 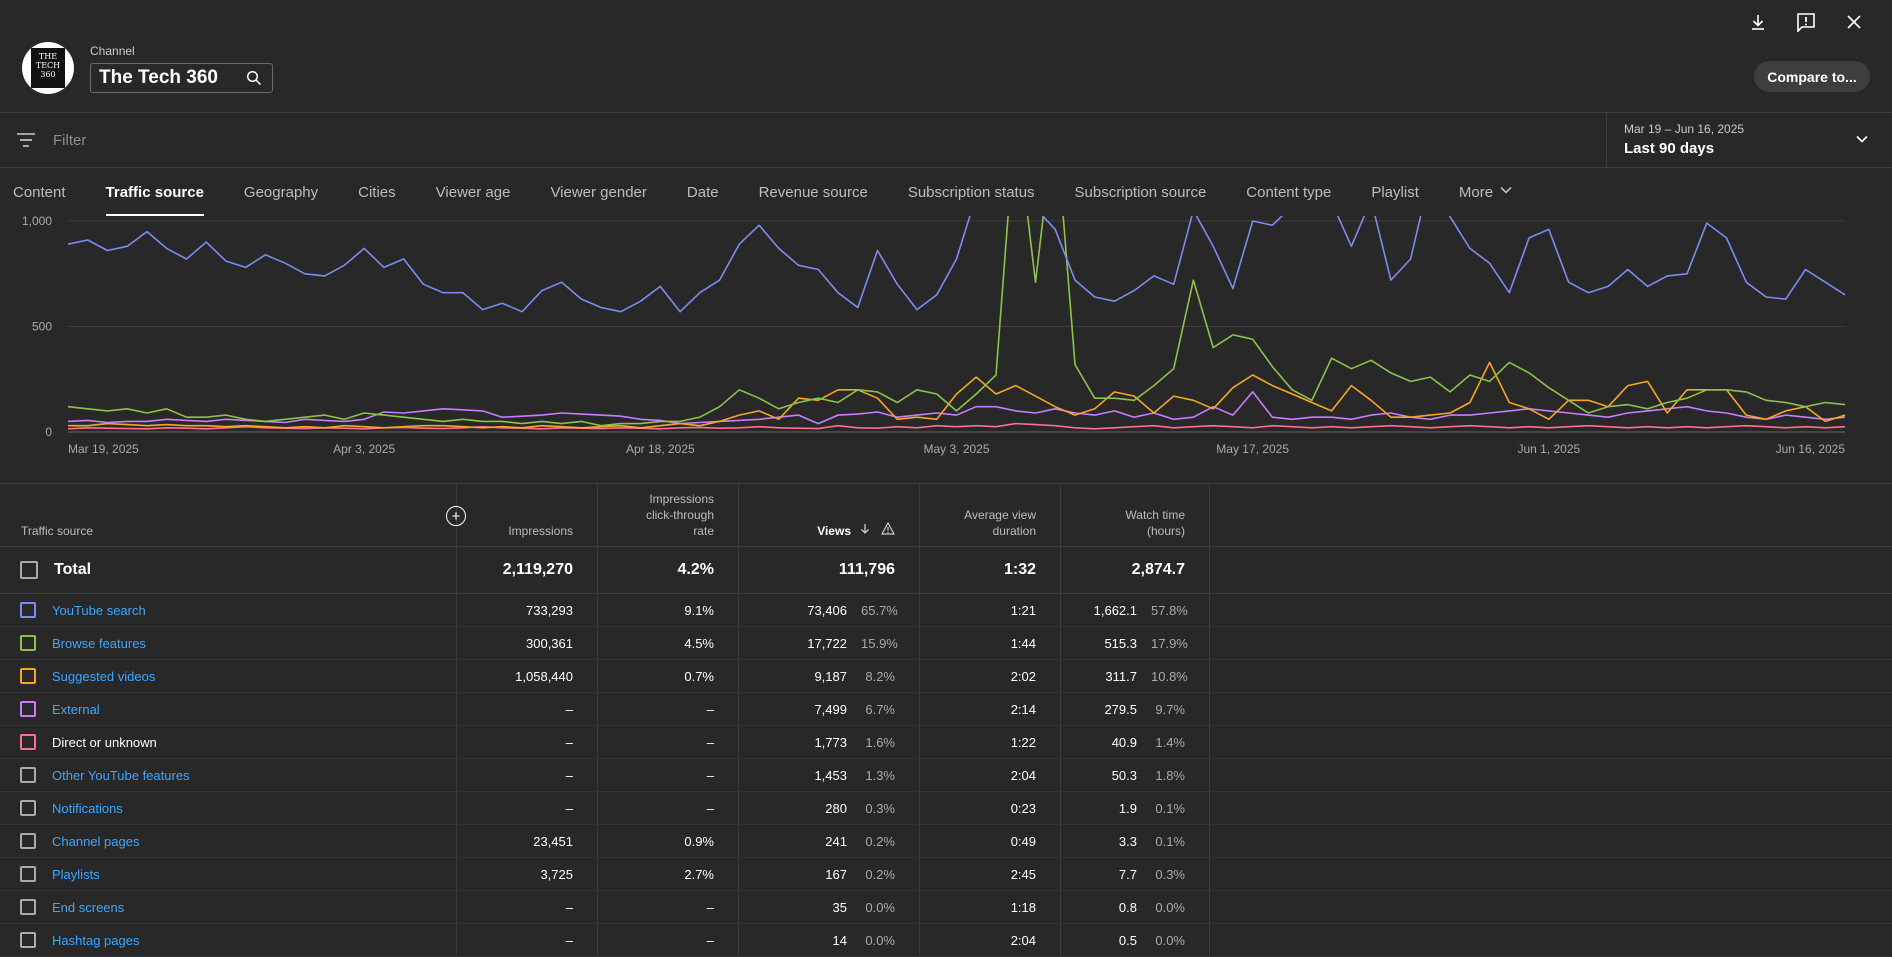 What do you see at coordinates (1023, 742) in the screenshot?
I see `avg-view-duration-value: 1:22` at bounding box center [1023, 742].